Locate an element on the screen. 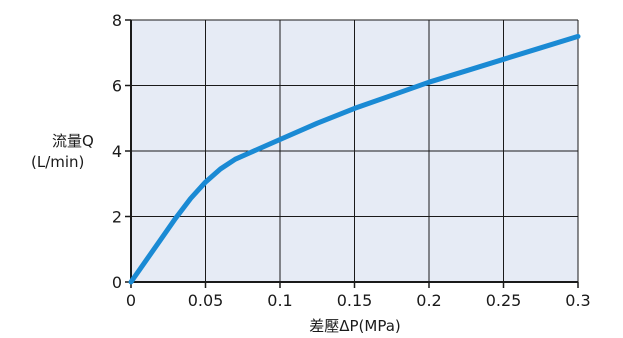 The width and height of the screenshot is (623, 338). x-tick-label: 0.2 is located at coordinates (428, 300).